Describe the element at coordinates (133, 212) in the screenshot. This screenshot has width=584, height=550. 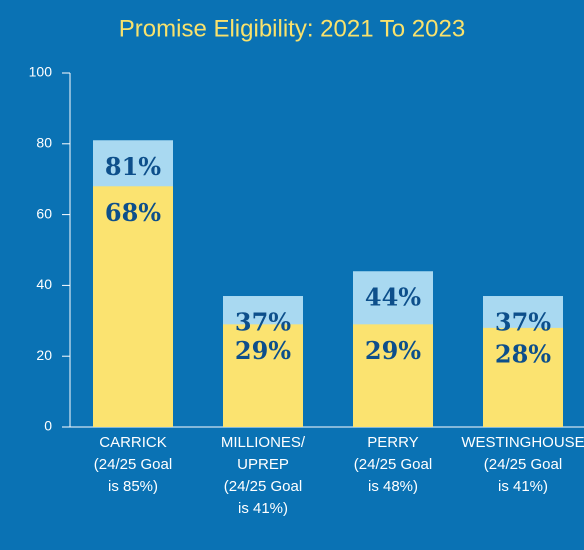
I see `value-label: 68%` at that location.